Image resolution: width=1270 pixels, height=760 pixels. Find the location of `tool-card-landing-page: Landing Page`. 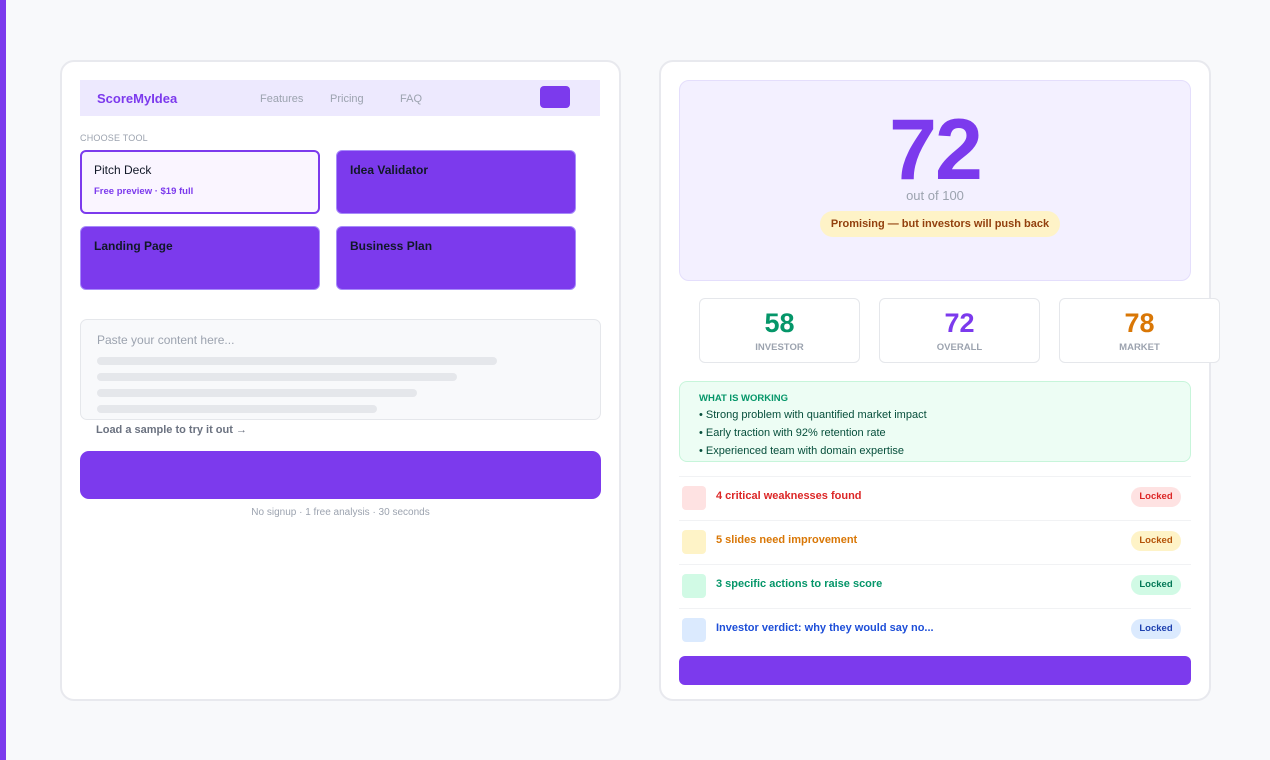

tool-card-landing-page: Landing Page is located at coordinates (200, 258).